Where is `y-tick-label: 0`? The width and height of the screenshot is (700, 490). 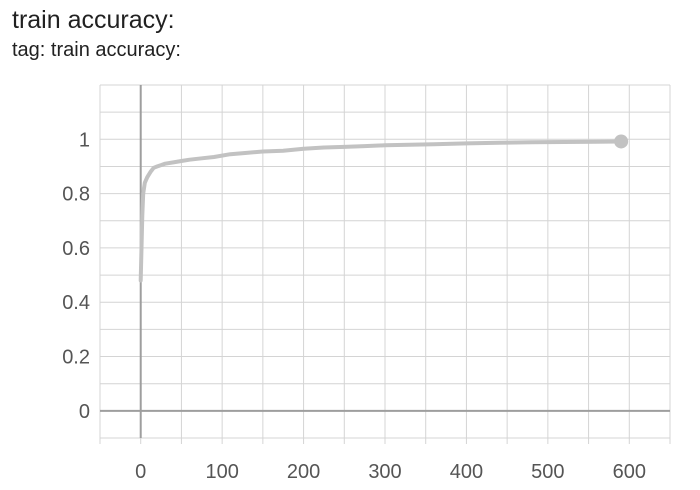 y-tick-label: 0 is located at coordinates (84, 412).